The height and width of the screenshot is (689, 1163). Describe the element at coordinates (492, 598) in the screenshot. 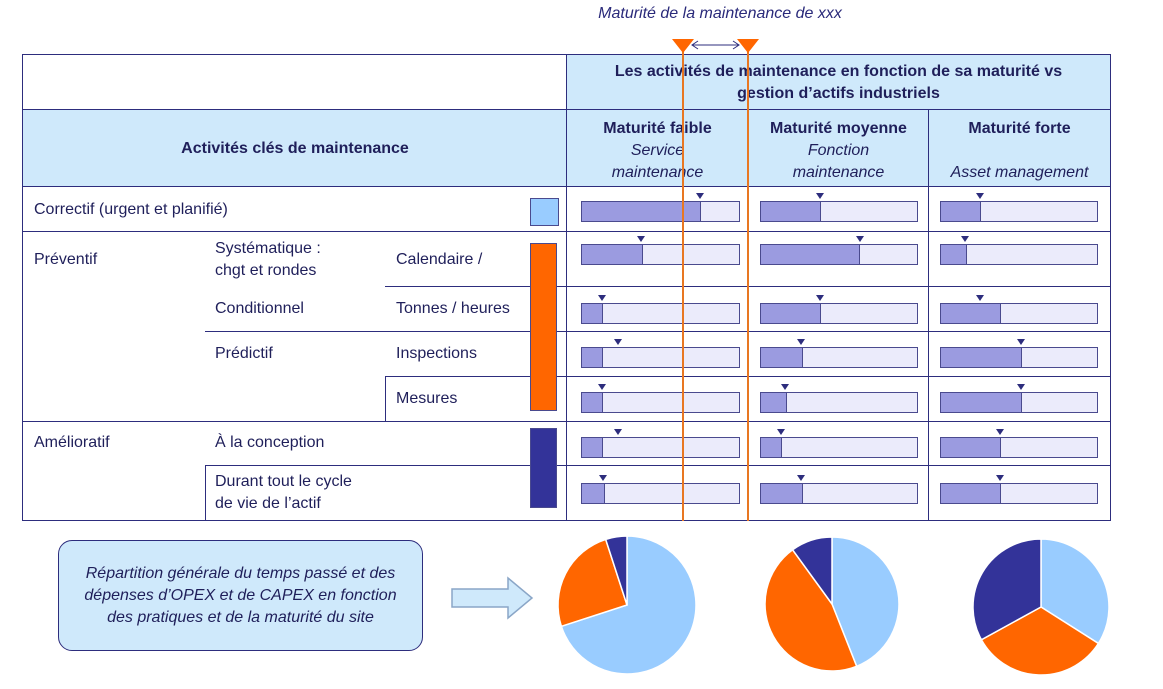

I see `right-arrow-icon` at that location.